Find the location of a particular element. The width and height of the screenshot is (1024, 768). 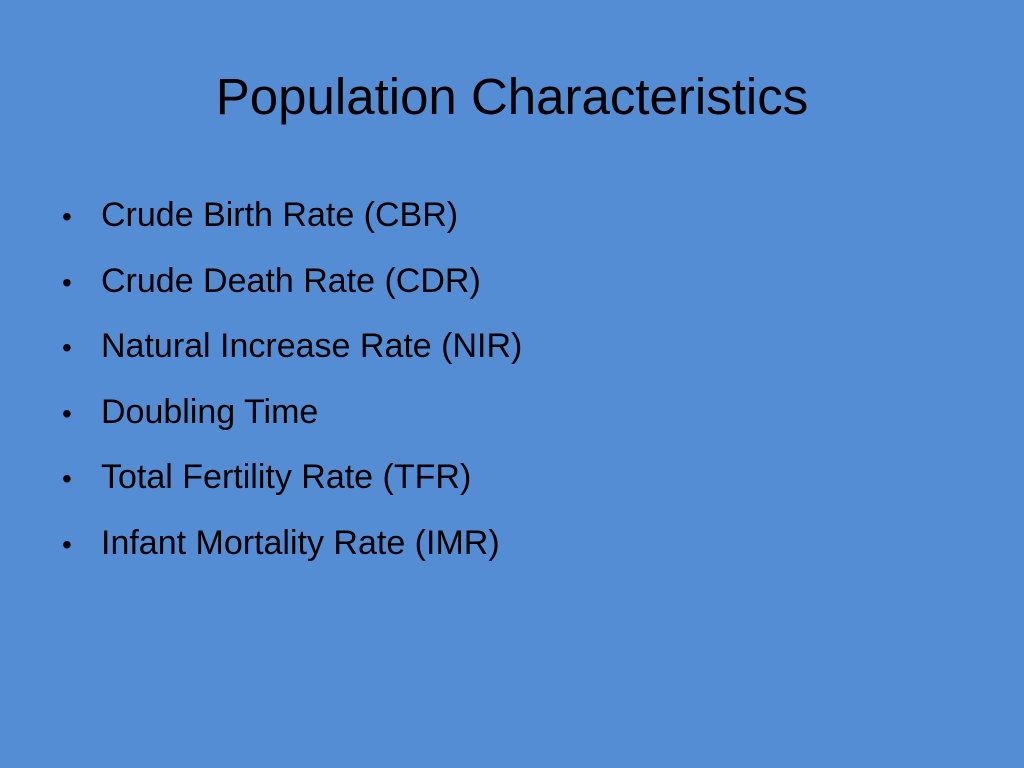

slide-title: Population Characteristics is located at coordinates (512, 96).